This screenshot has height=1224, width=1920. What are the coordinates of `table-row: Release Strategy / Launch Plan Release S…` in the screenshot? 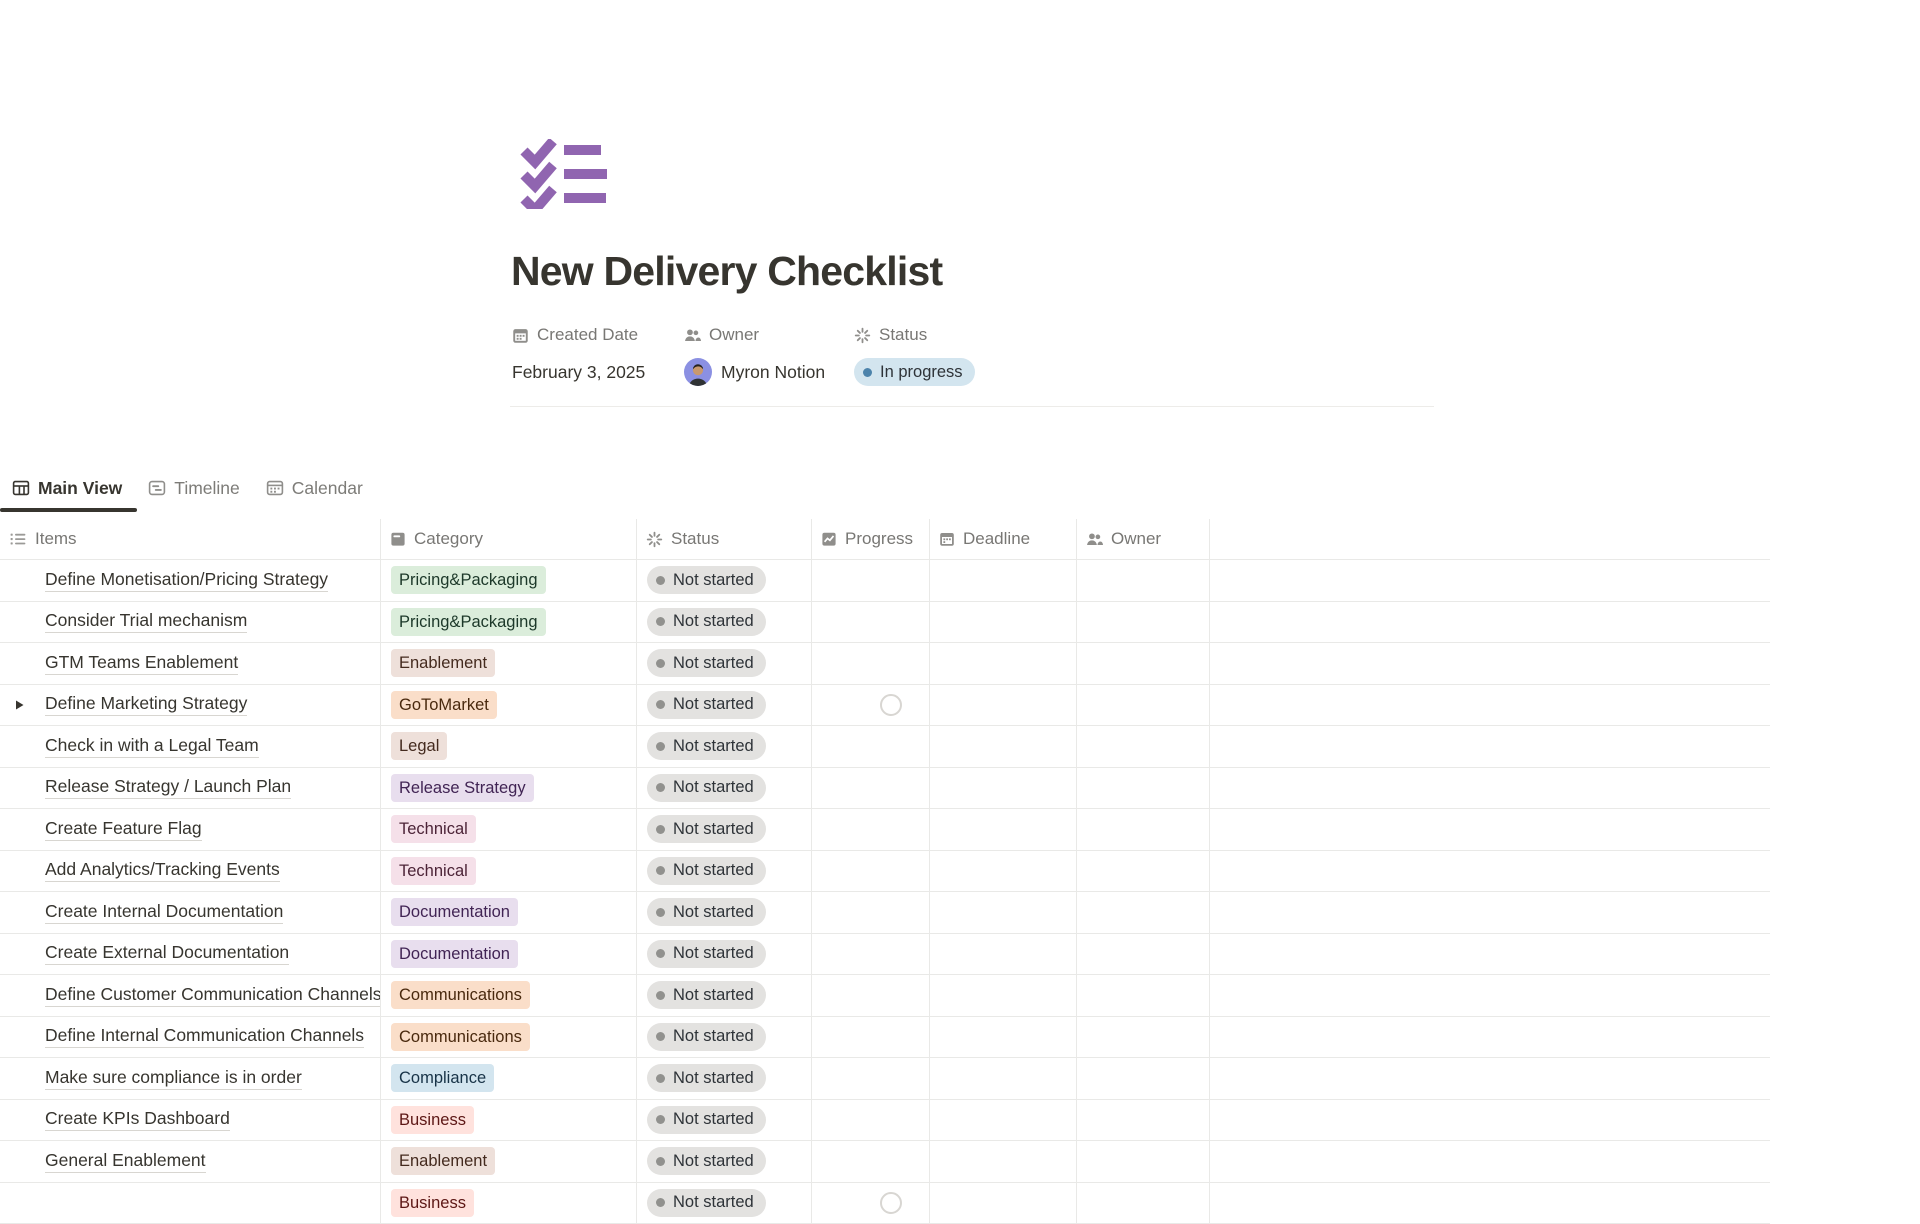 It's located at (885, 789).